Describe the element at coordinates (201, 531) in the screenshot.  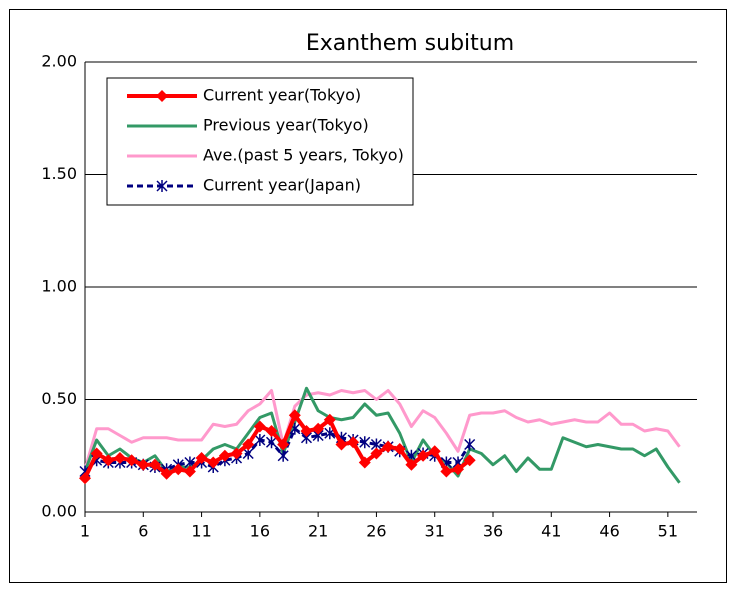
I see `x-tick-label: 11` at that location.